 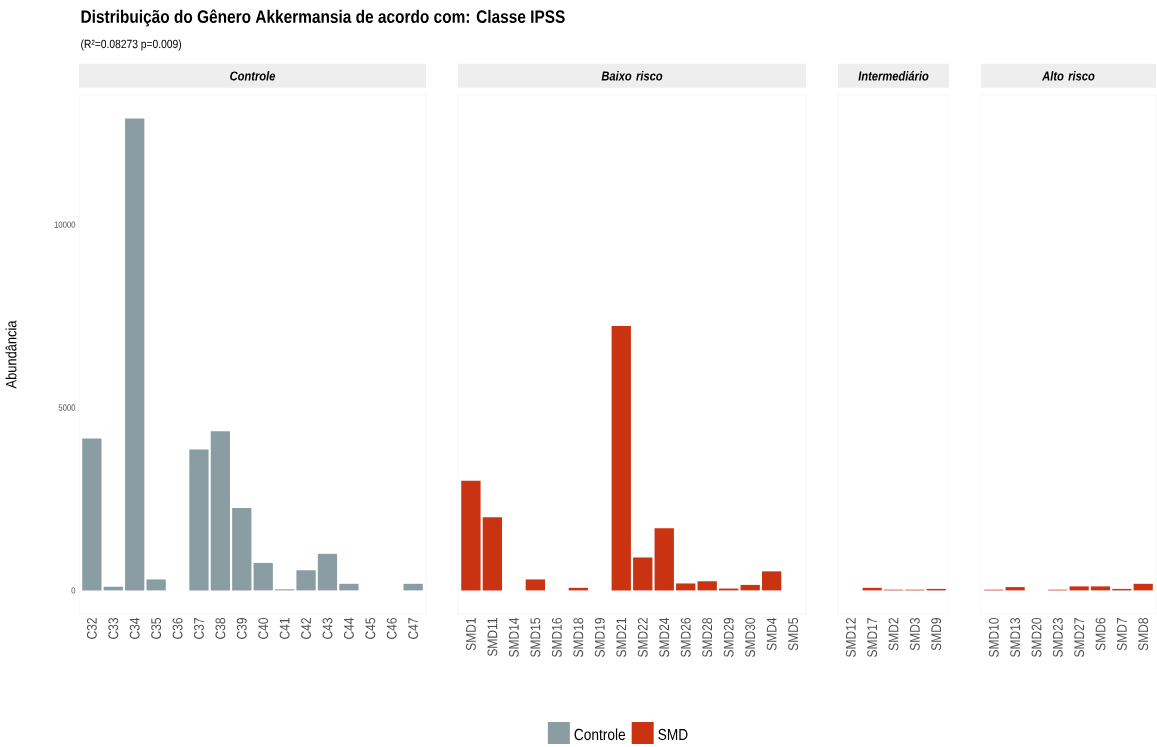 What do you see at coordinates (914, 634) in the screenshot?
I see `x-tick-label: SMD3` at bounding box center [914, 634].